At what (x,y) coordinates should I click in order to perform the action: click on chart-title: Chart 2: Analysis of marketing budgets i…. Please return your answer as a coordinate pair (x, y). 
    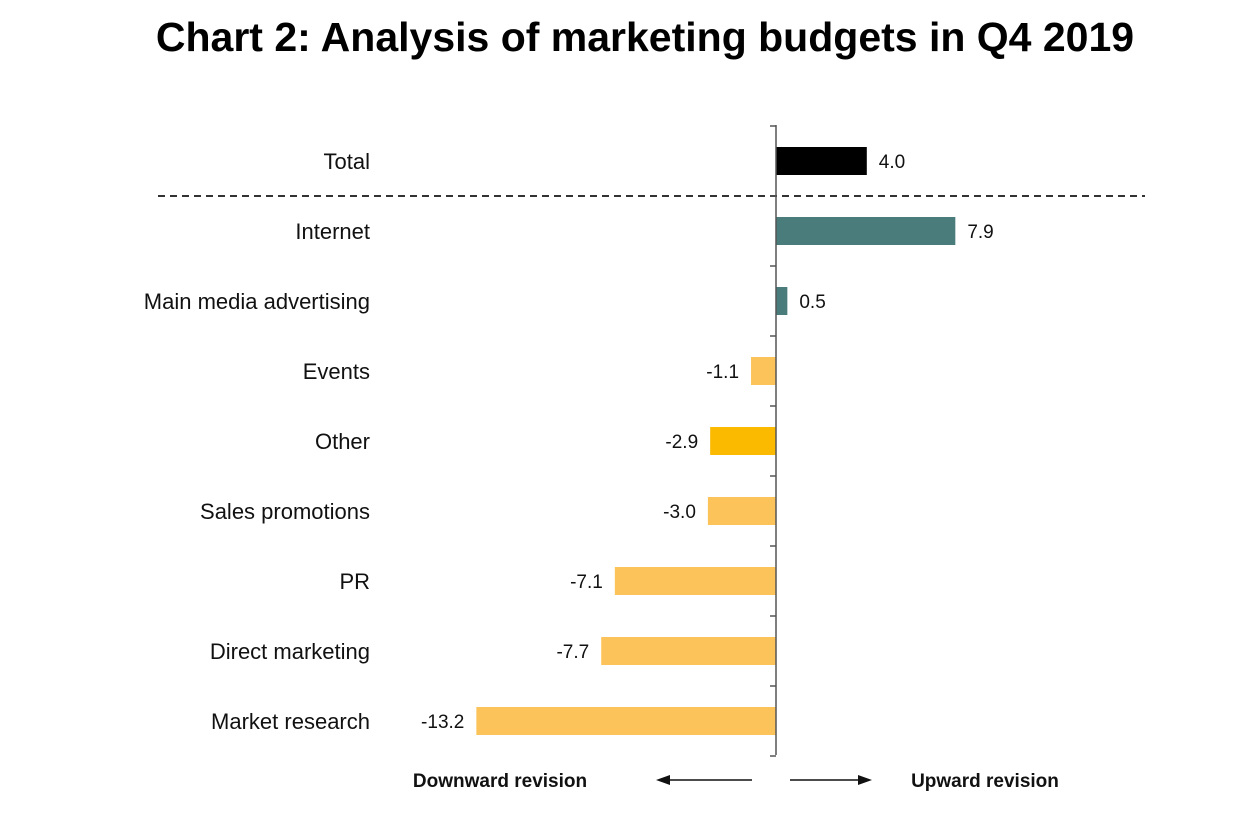
    Looking at the image, I should click on (645, 37).